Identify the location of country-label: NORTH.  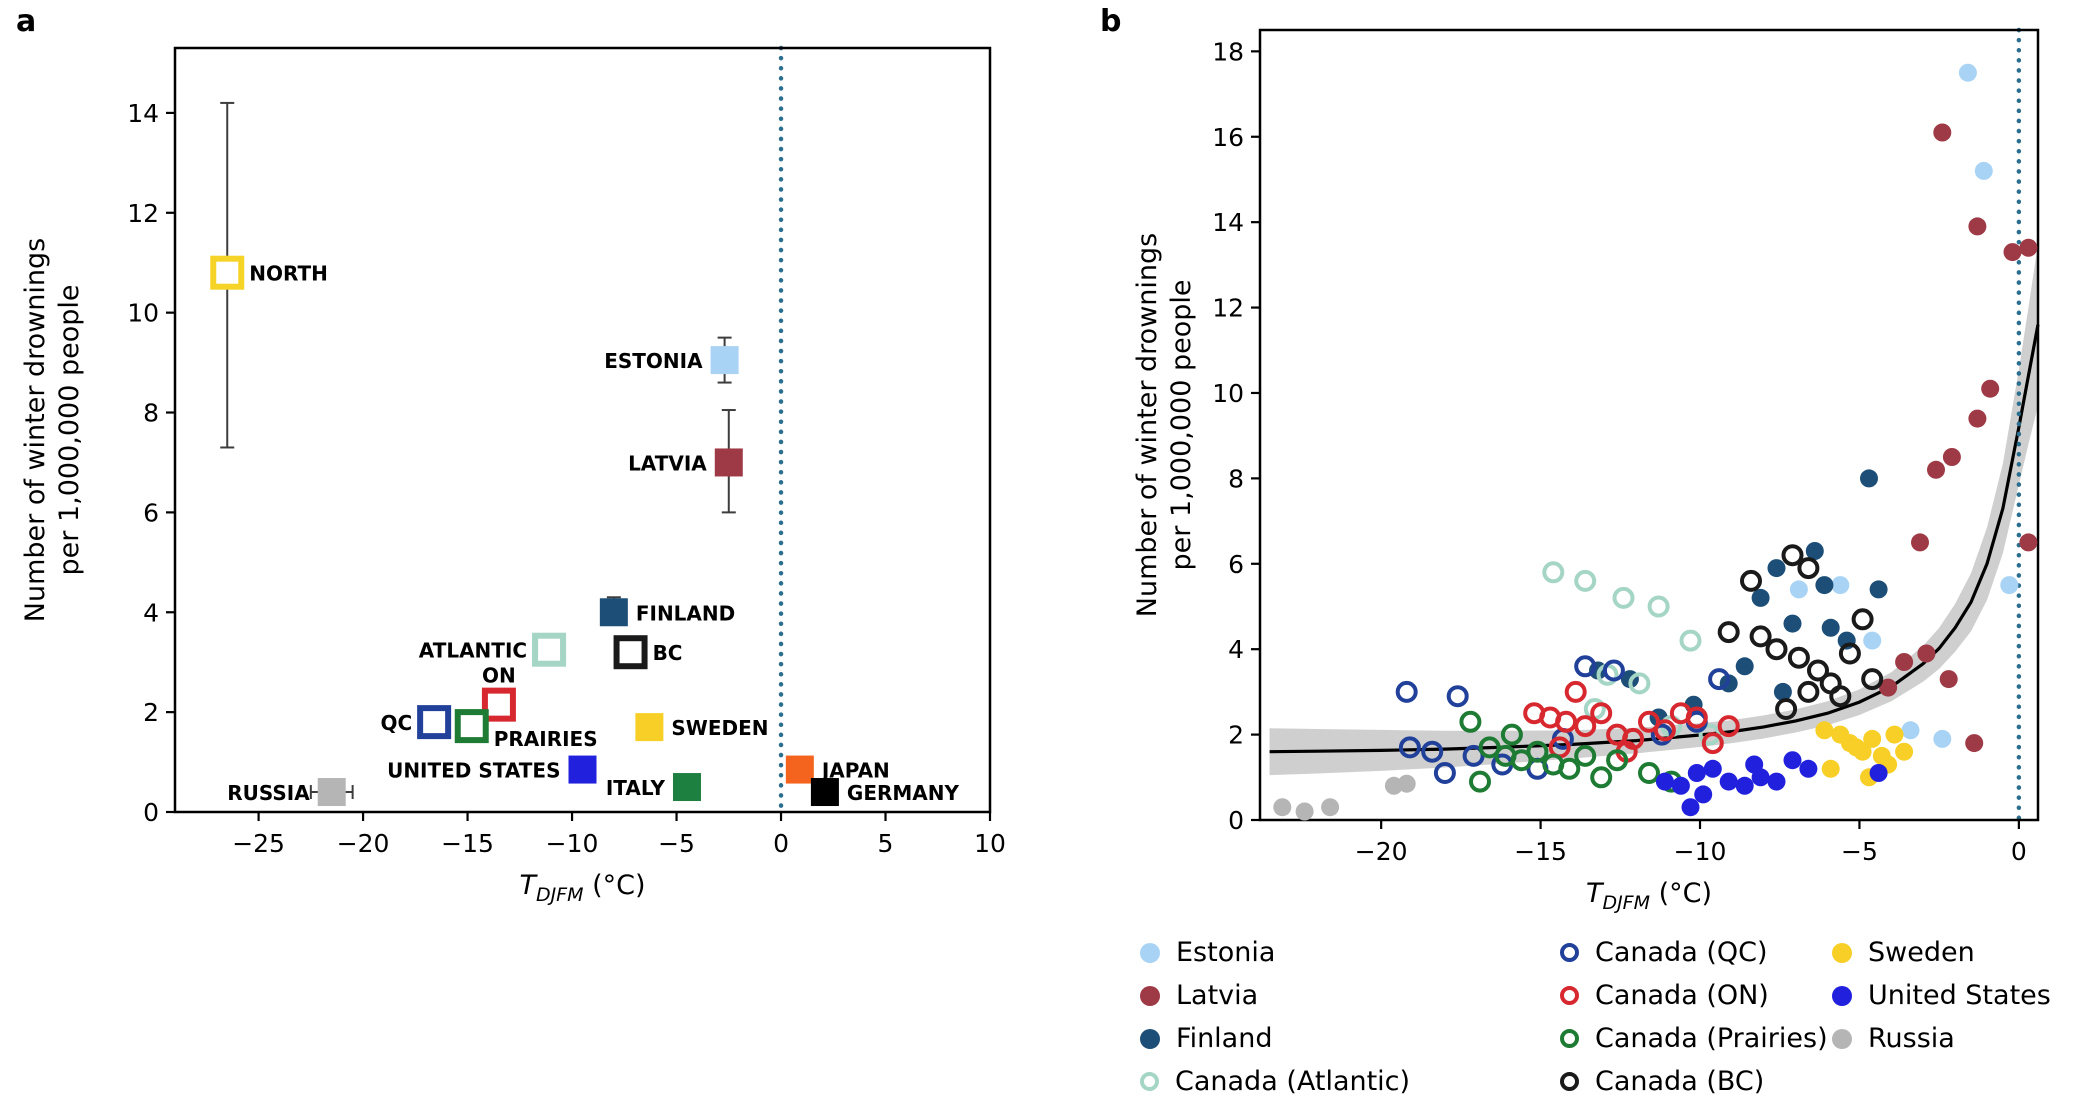
(288, 274).